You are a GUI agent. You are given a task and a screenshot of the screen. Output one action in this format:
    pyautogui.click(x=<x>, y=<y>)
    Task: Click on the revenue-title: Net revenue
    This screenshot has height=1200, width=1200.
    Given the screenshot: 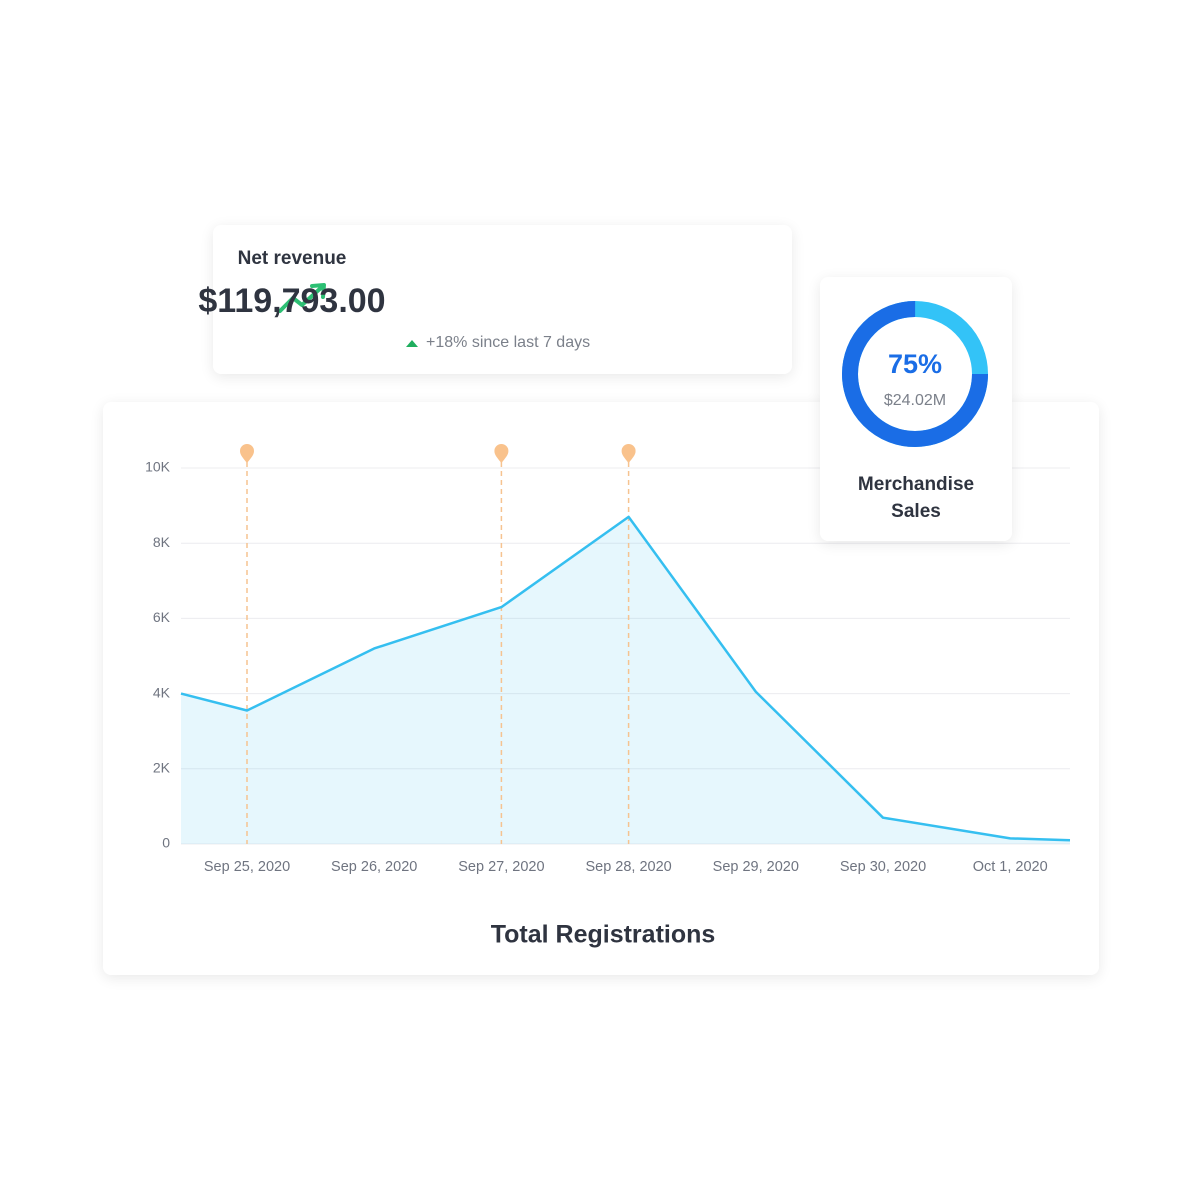 What is the action you would take?
    pyautogui.click(x=292, y=258)
    